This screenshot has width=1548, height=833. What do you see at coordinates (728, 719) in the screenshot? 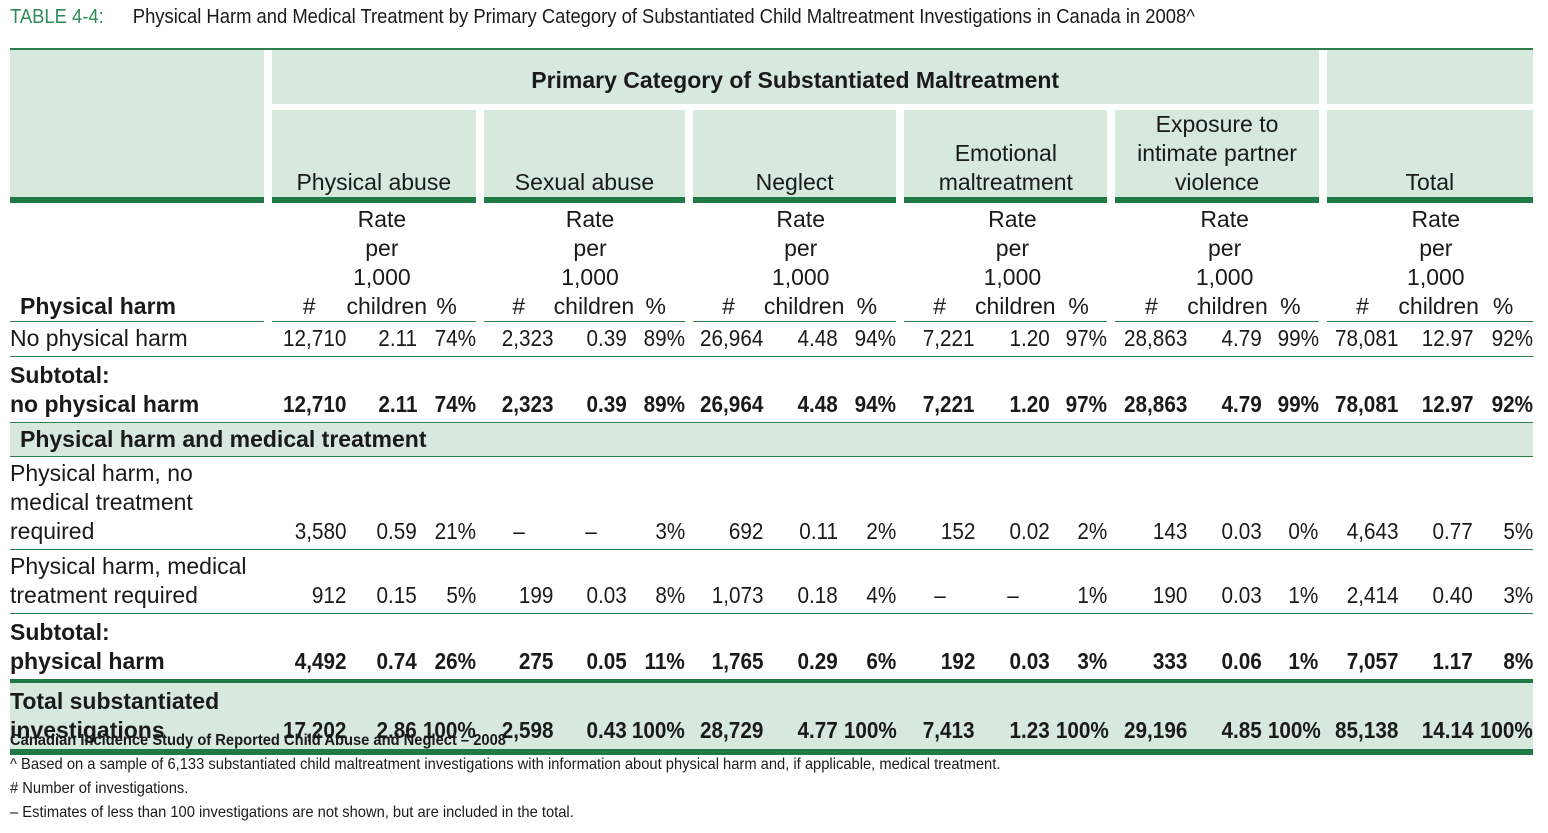
I see `count-cell: 28,729` at bounding box center [728, 719].